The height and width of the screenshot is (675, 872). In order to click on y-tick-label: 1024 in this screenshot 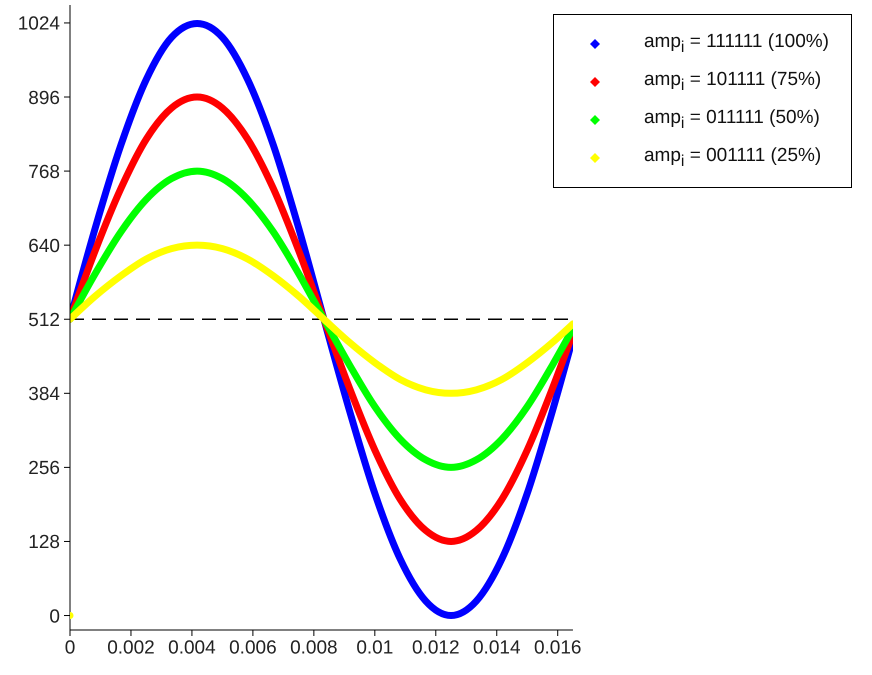, I will do `click(39, 24)`.